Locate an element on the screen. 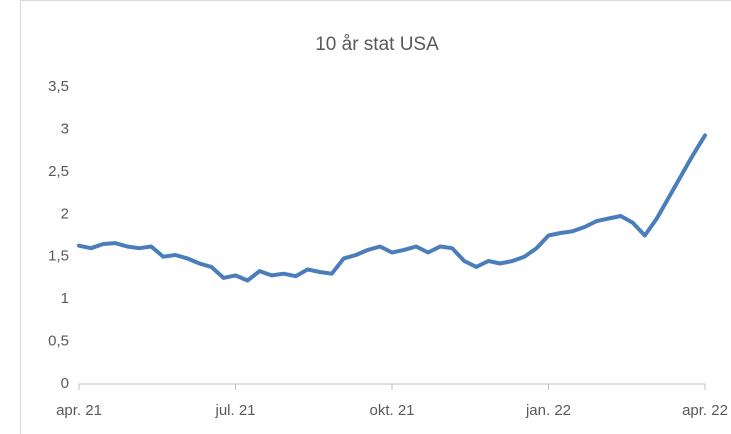 The width and height of the screenshot is (731, 434). x-tick-label: okt. 21 is located at coordinates (391, 410).